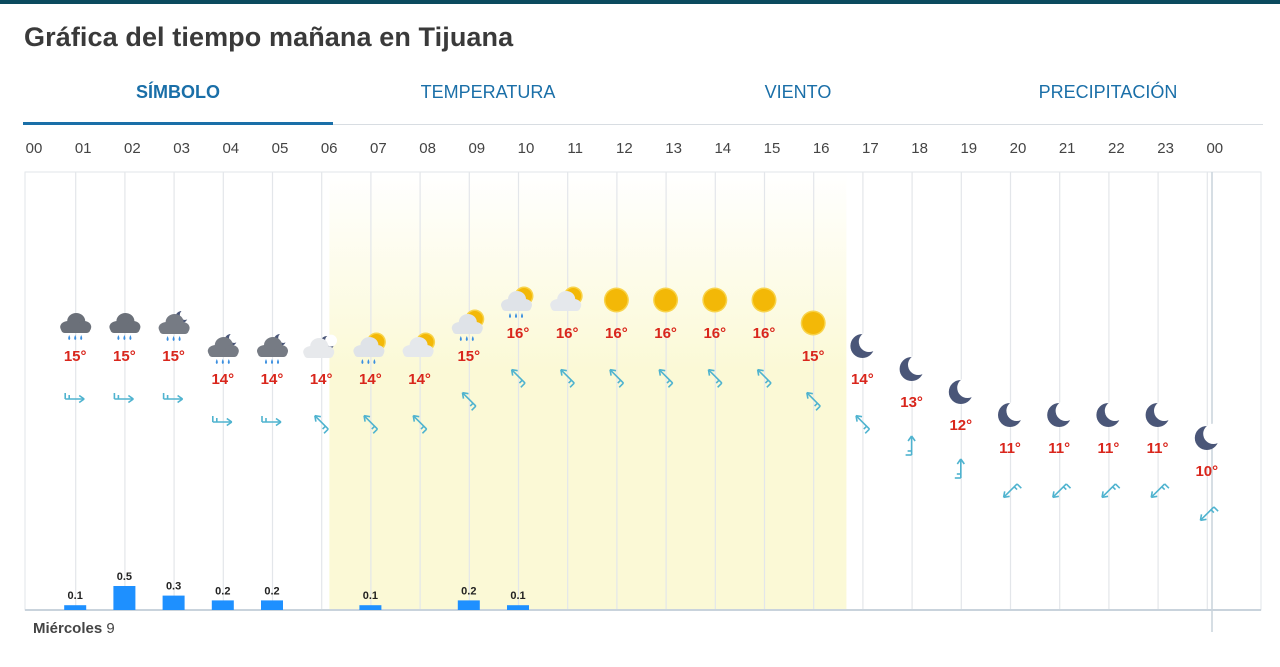 The width and height of the screenshot is (1280, 667). Describe the element at coordinates (280, 148) in the screenshot. I see `hour-label: 05` at that location.